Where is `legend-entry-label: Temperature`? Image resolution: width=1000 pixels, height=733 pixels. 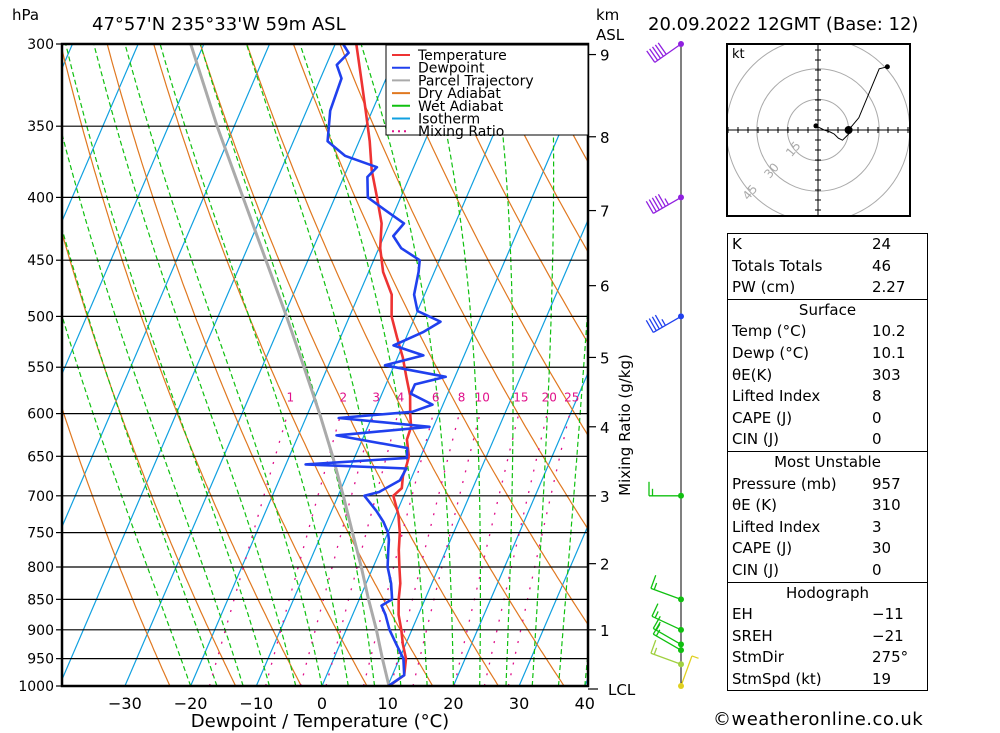
legend-entry-label: Temperature is located at coordinates (462, 56).